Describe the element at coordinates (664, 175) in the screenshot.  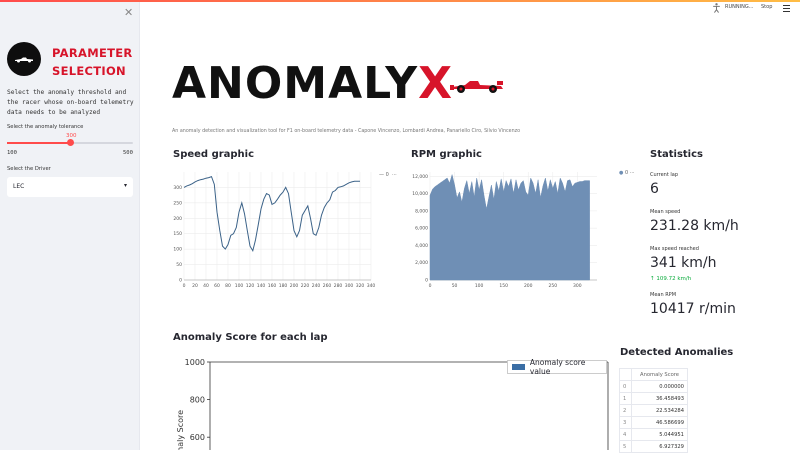
I see `current-lap-label: Current lap` at that location.